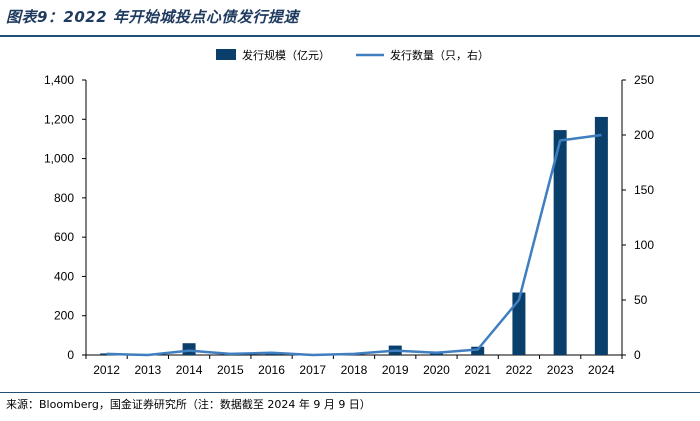  Describe the element at coordinates (59, 159) in the screenshot. I see `y-left-tick-label: 1,000` at that location.